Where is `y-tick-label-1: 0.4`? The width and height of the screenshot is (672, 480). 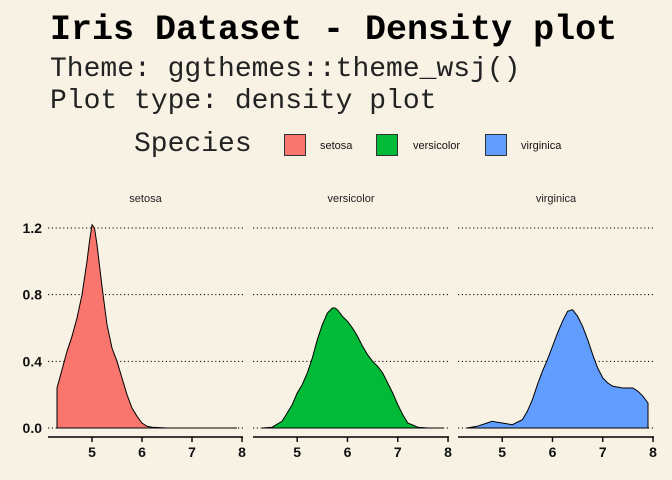 y-tick-label-1: 0.4 is located at coordinates (33, 361).